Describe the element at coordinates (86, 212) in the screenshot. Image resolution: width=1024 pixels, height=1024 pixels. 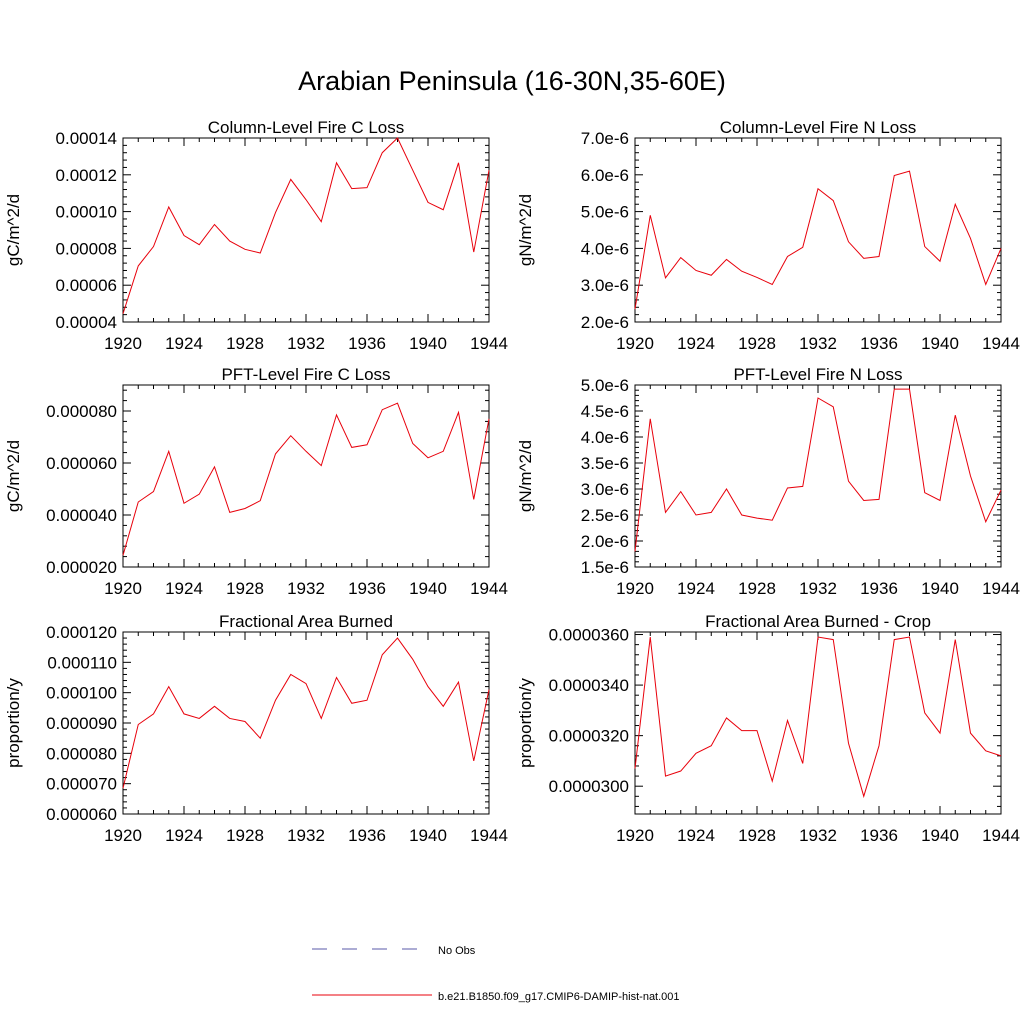
I see `y-tick-label: 0.00010` at that location.